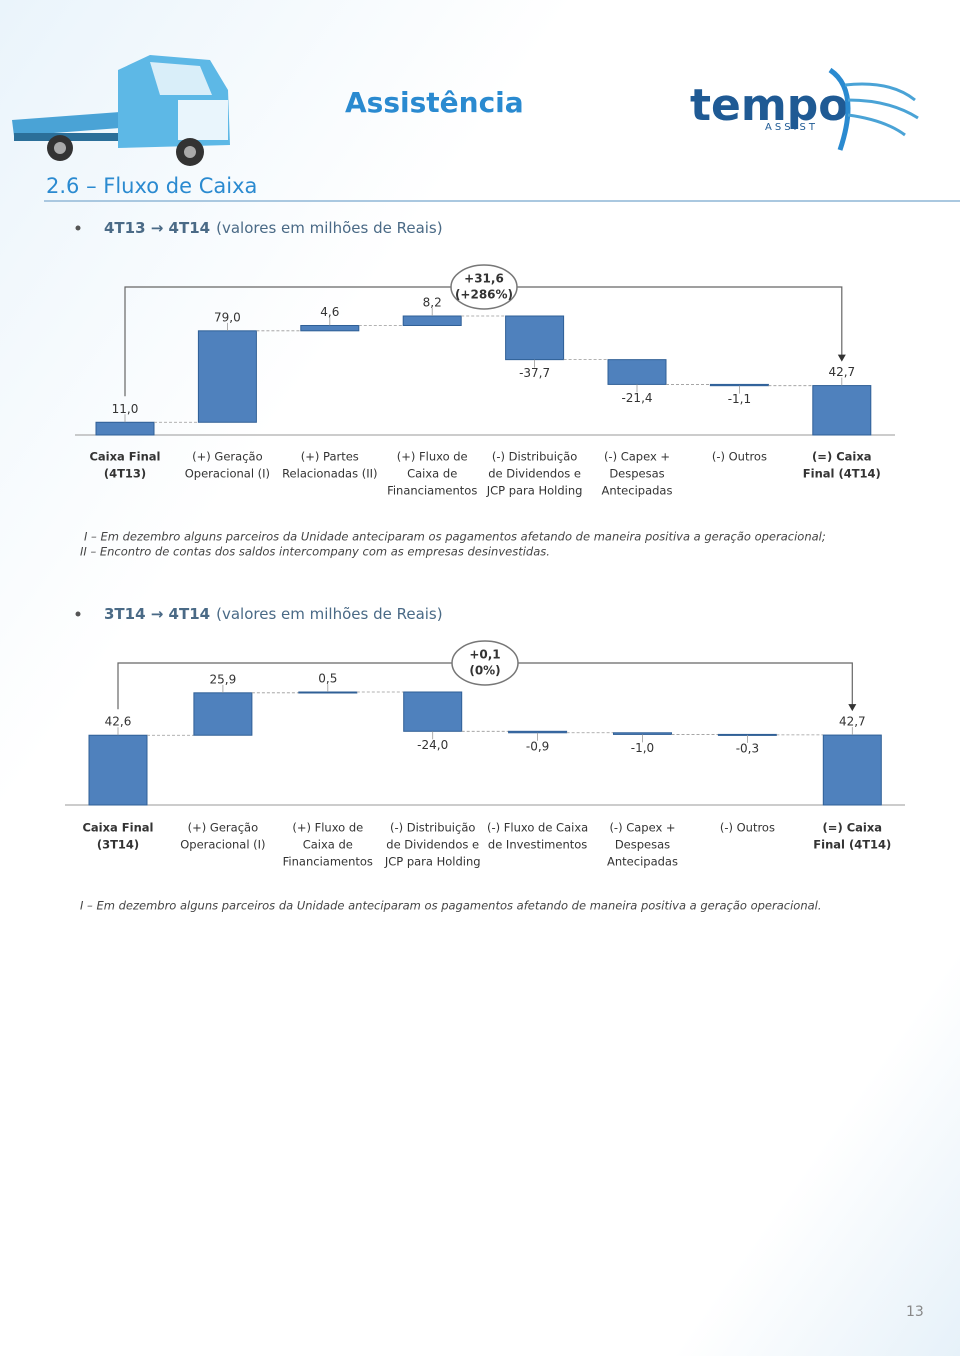 This screenshot has height=1356, width=960. What do you see at coordinates (642, 748) in the screenshot?
I see `value-label: -1,0` at bounding box center [642, 748].